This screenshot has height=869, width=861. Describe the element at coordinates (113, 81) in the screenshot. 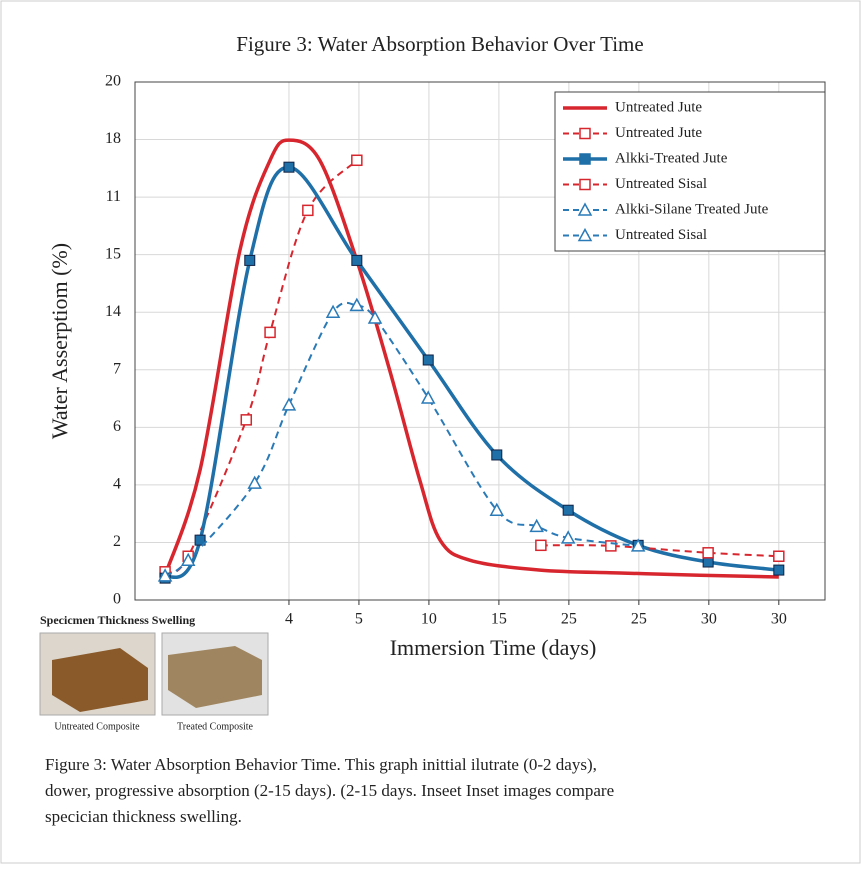

I see `y-tick-label: 20` at that location.